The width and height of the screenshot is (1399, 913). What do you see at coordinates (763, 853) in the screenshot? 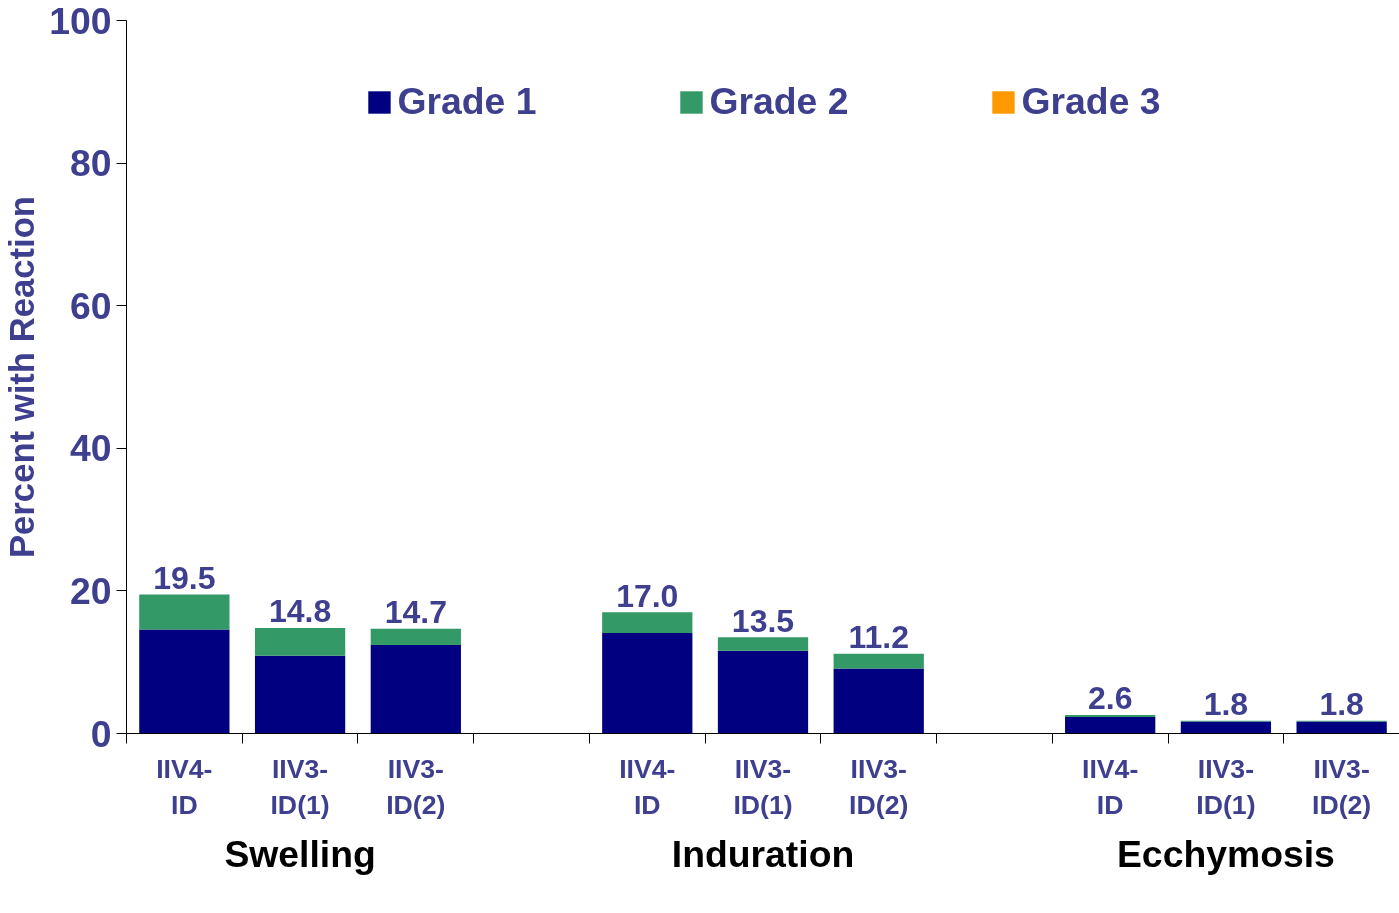
I see `text: Induration` at bounding box center [763, 853].